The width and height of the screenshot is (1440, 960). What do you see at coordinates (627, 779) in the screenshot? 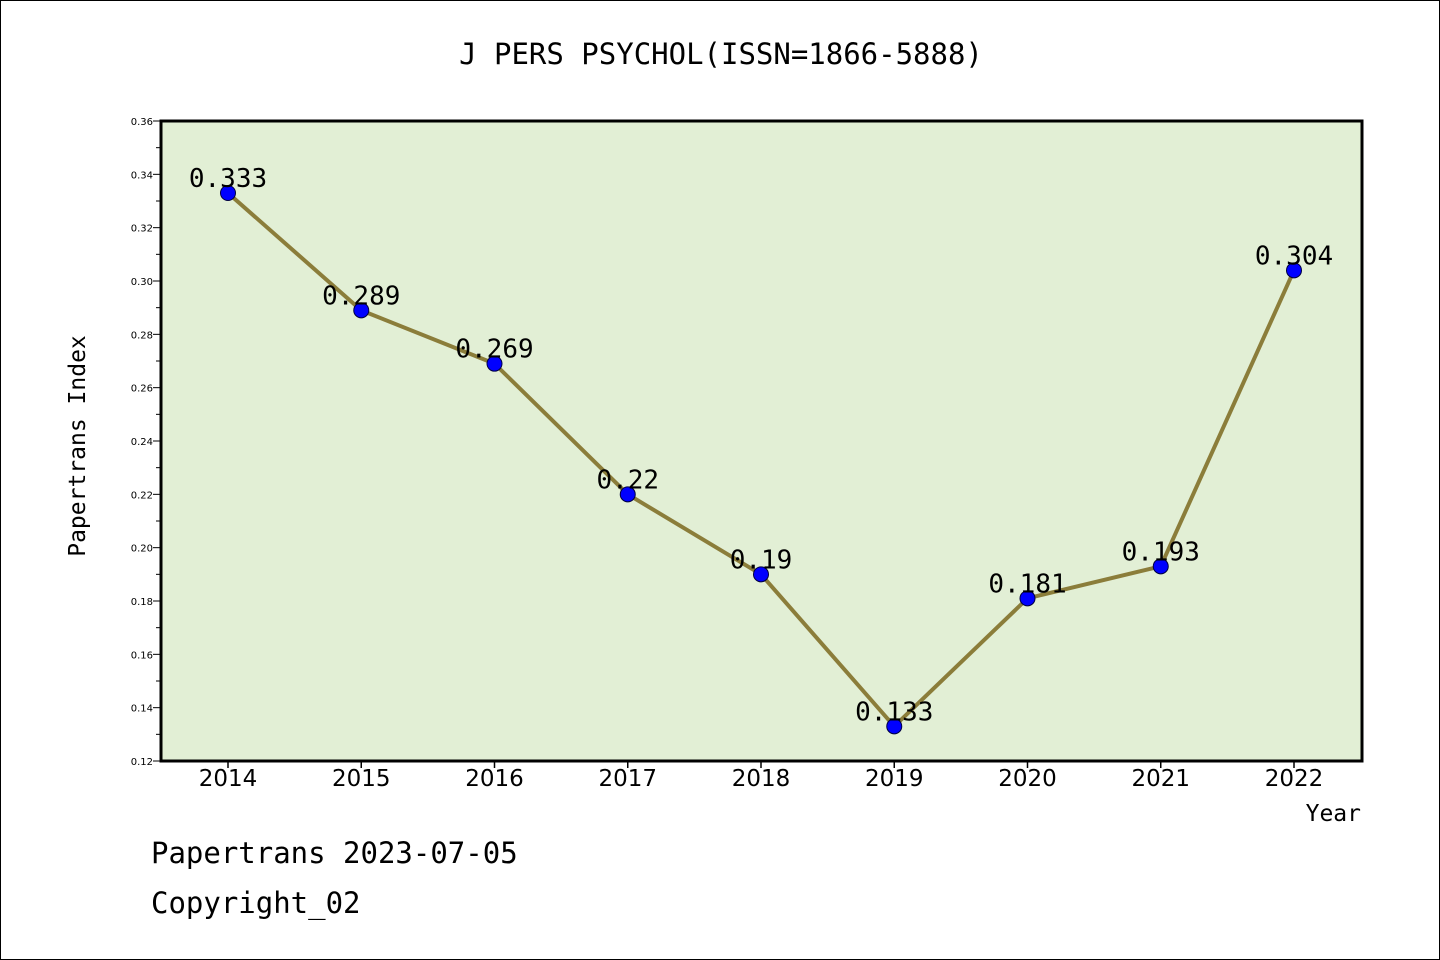
I see `x-tick-label: 2017` at bounding box center [627, 779].